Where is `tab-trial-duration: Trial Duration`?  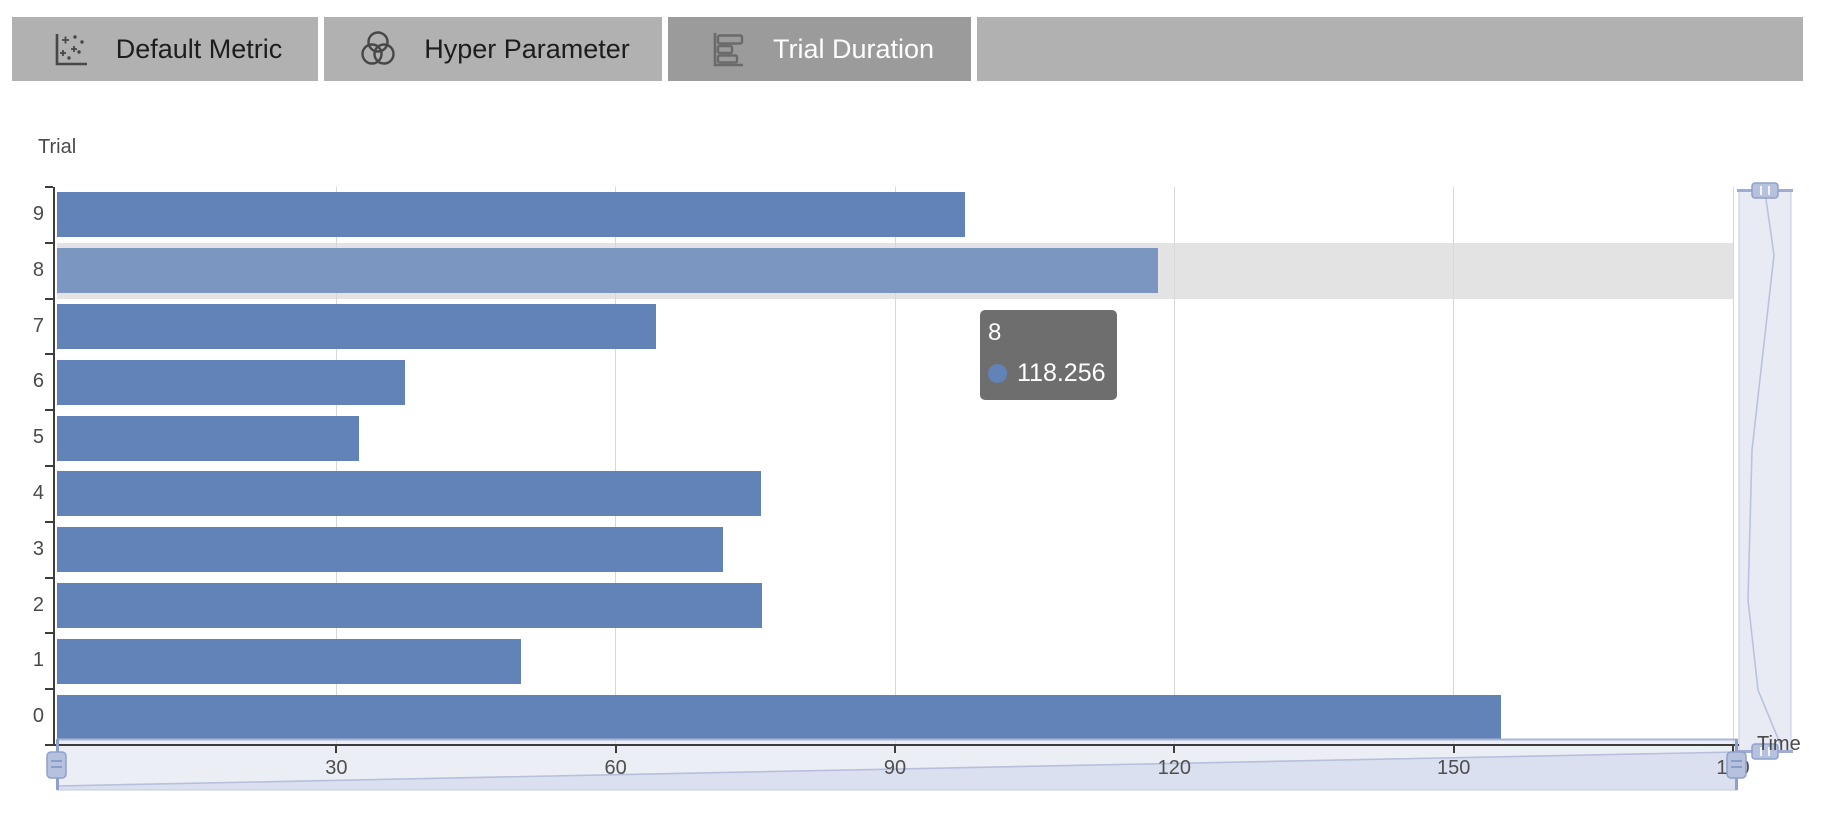 tab-trial-duration: Trial Duration is located at coordinates (819, 49).